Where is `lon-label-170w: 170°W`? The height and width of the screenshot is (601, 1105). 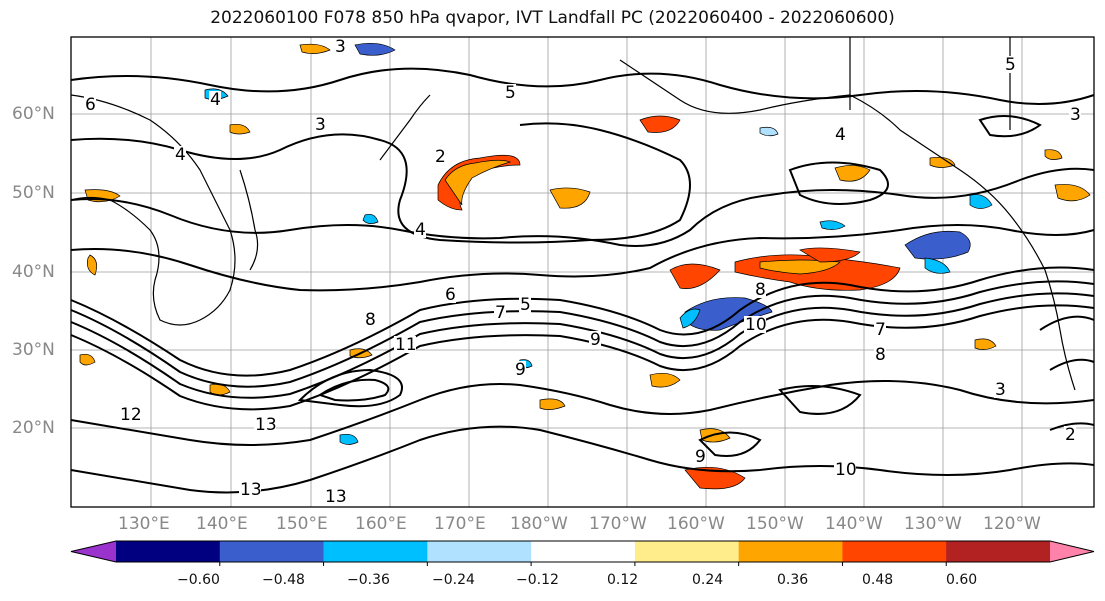 lon-label-170w: 170°W is located at coordinates (618, 524).